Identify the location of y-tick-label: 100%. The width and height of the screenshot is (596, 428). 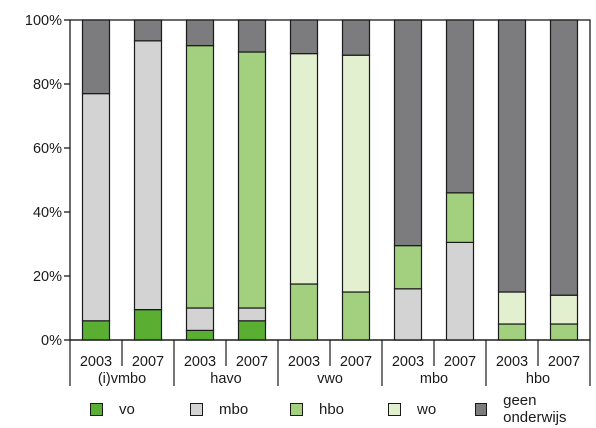
(43, 21).